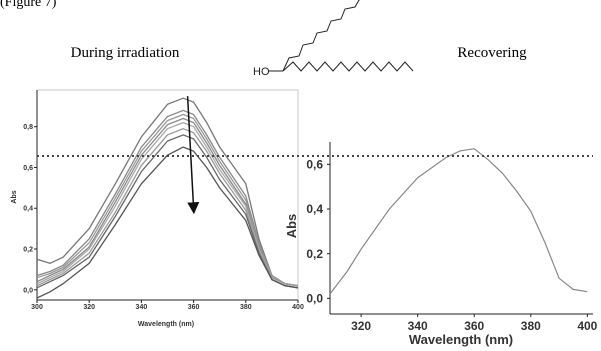 This screenshot has width=601, height=351. Describe the element at coordinates (361, 326) in the screenshot. I see `chart-recovering-x-tick-label: 320` at that location.